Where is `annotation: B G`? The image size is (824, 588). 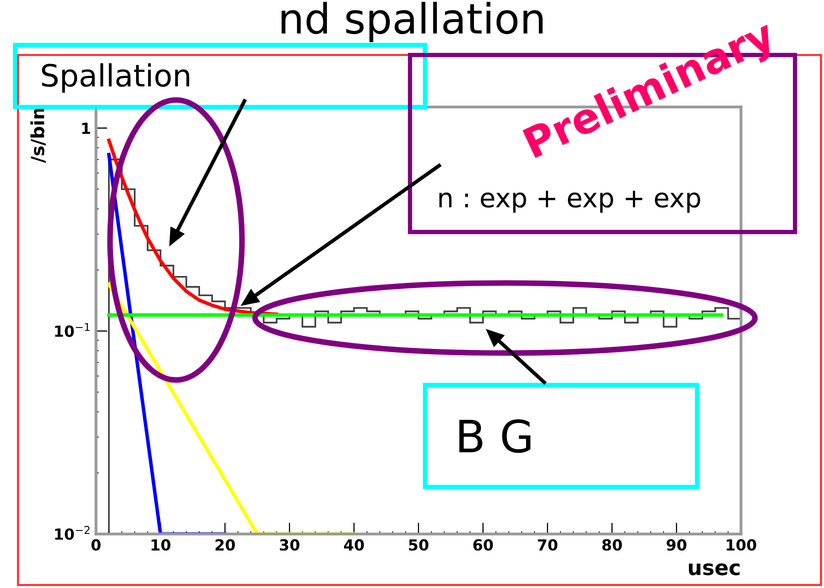
annotation: B G is located at coordinates (494, 436).